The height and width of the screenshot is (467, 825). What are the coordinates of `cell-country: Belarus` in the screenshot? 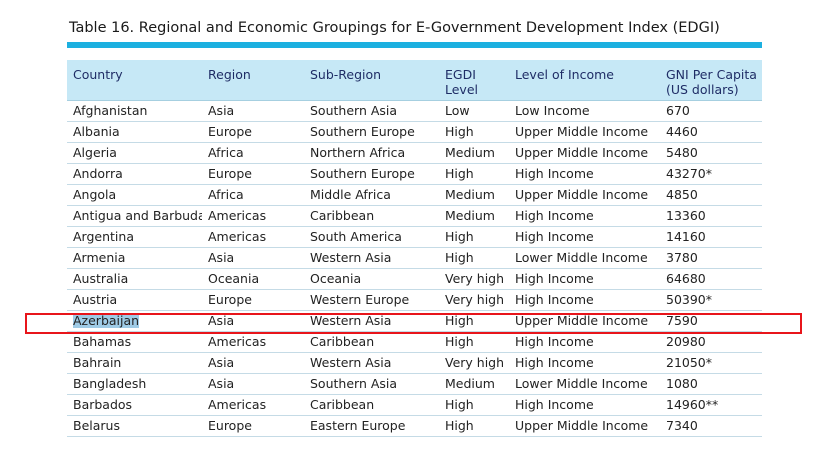 It's located at (134, 426).